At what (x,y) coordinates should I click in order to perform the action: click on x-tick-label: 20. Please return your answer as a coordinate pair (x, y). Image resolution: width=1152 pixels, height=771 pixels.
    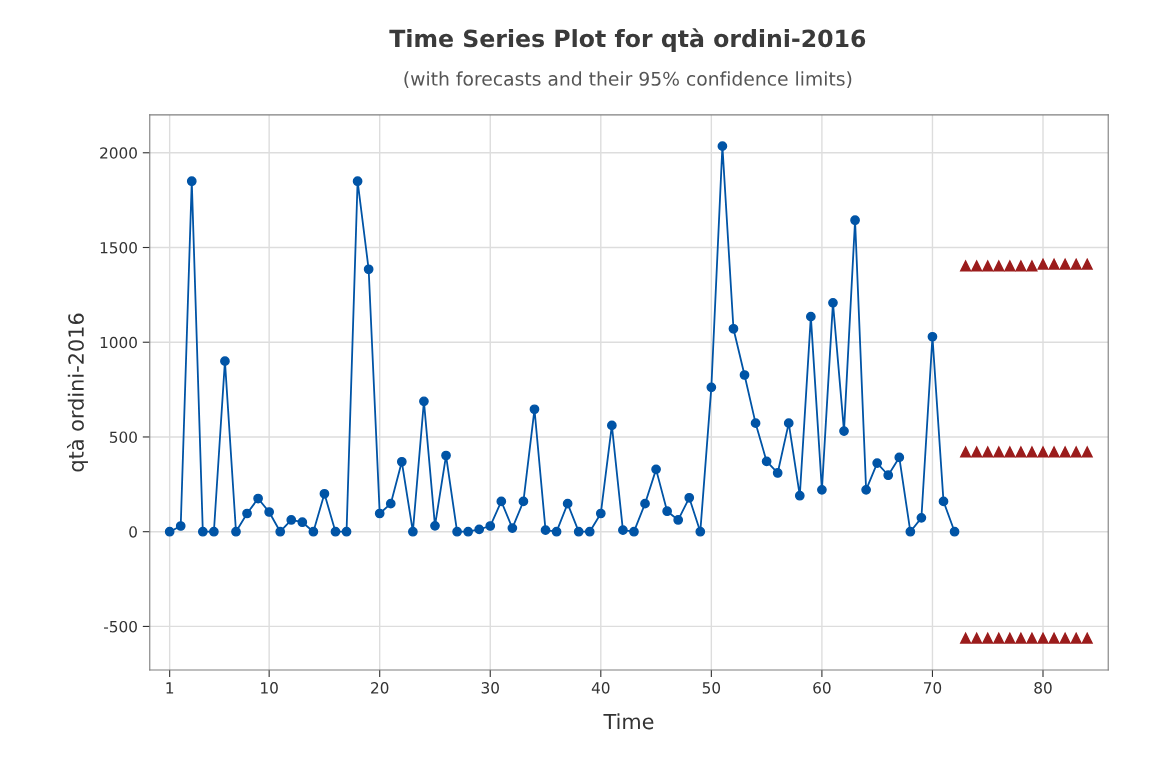
    Looking at the image, I should click on (380, 688).